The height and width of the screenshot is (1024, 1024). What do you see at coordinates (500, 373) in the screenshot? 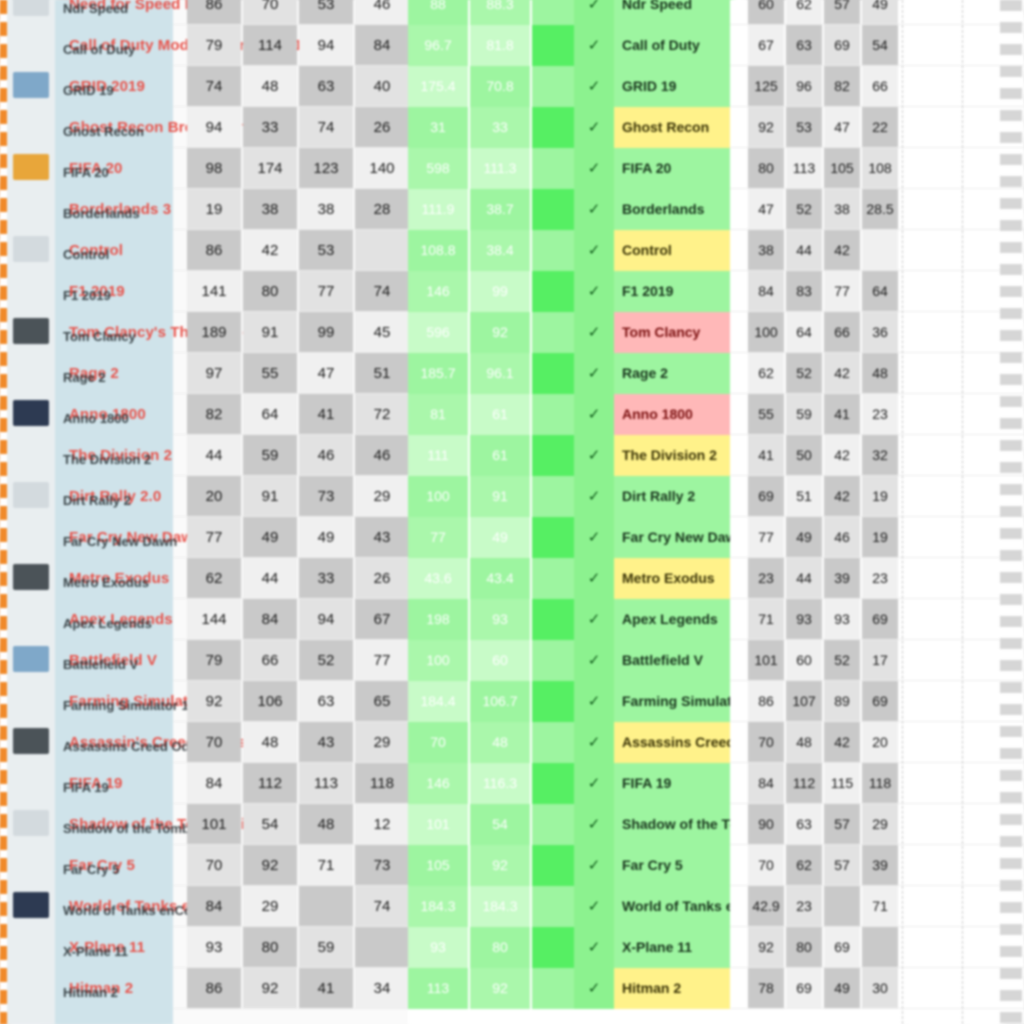
I see `summary-cell: 96.1` at bounding box center [500, 373].